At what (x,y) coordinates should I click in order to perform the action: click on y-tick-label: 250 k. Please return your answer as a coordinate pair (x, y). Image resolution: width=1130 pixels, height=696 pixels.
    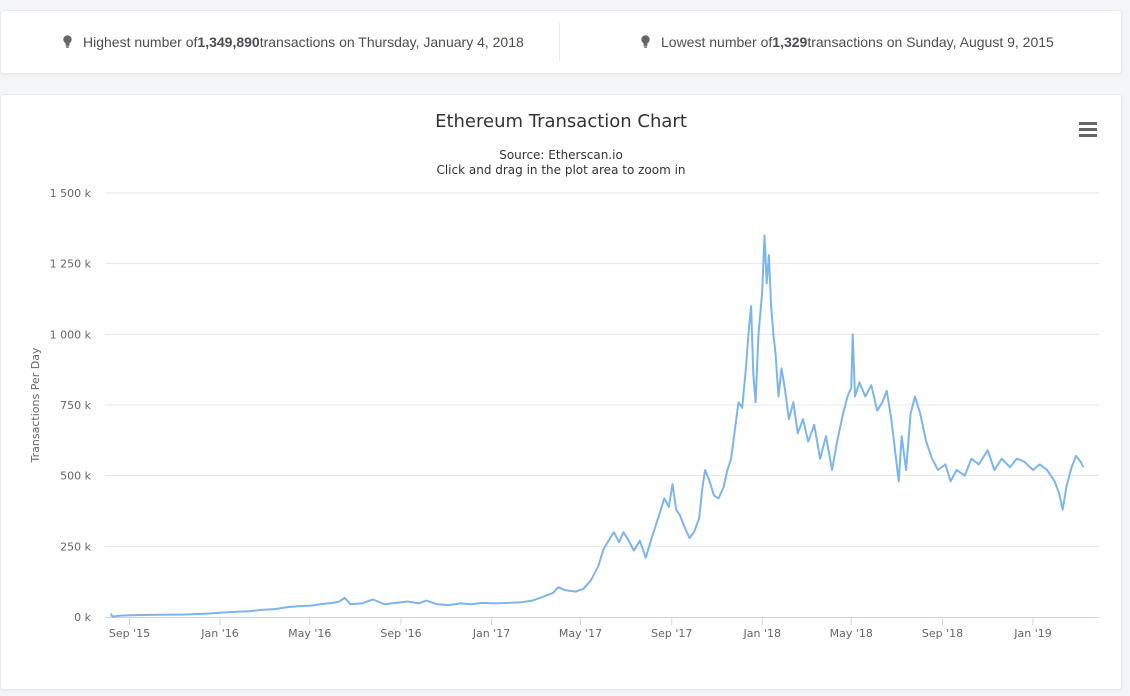
    Looking at the image, I should click on (75, 546).